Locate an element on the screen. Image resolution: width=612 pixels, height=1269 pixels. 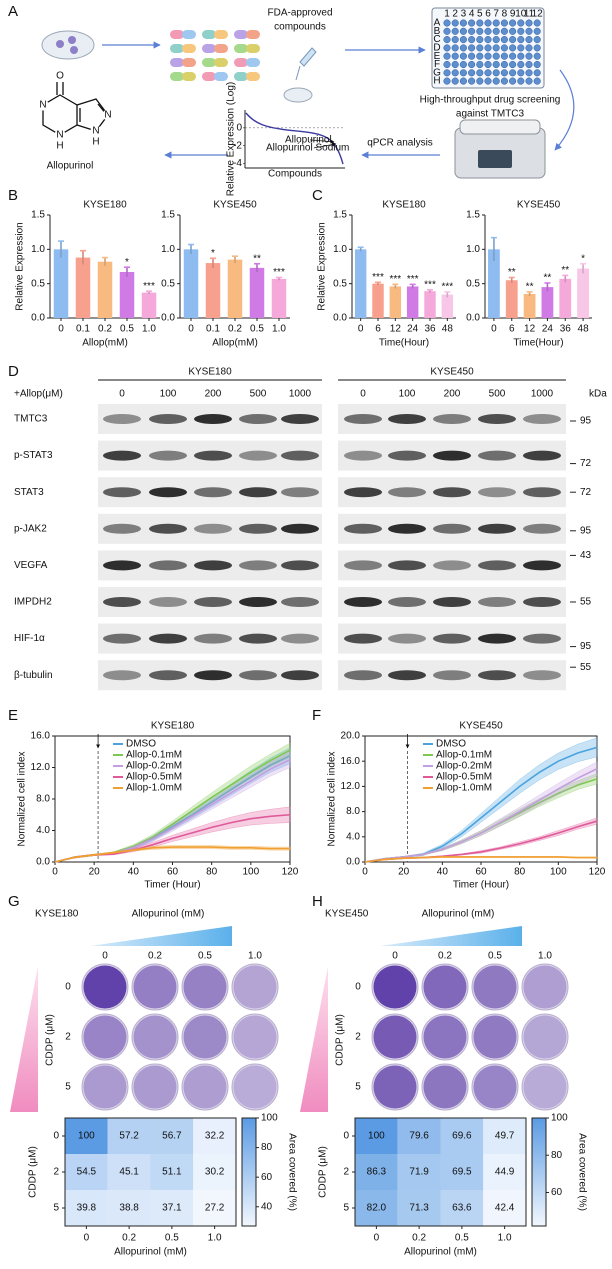
x-tick-label: 20 is located at coordinates (404, 872).